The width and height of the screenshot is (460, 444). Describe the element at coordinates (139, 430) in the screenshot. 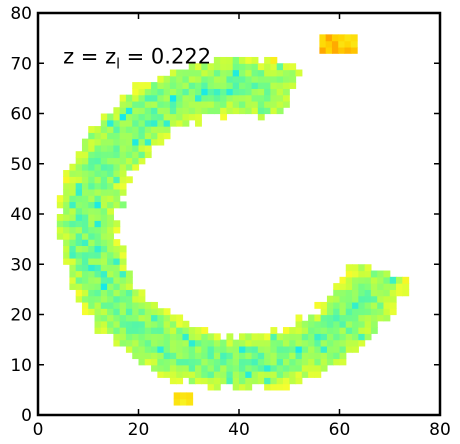

I see `x-tick-label: 20` at that location.